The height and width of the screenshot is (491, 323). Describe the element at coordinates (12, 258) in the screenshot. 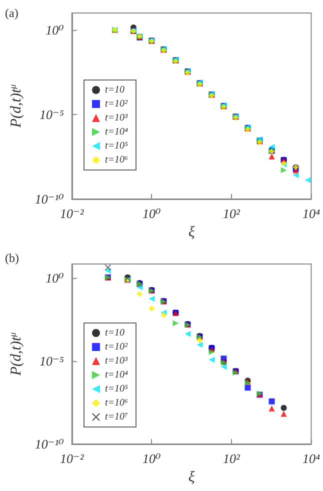

I see `chart-title: (b)` at that location.